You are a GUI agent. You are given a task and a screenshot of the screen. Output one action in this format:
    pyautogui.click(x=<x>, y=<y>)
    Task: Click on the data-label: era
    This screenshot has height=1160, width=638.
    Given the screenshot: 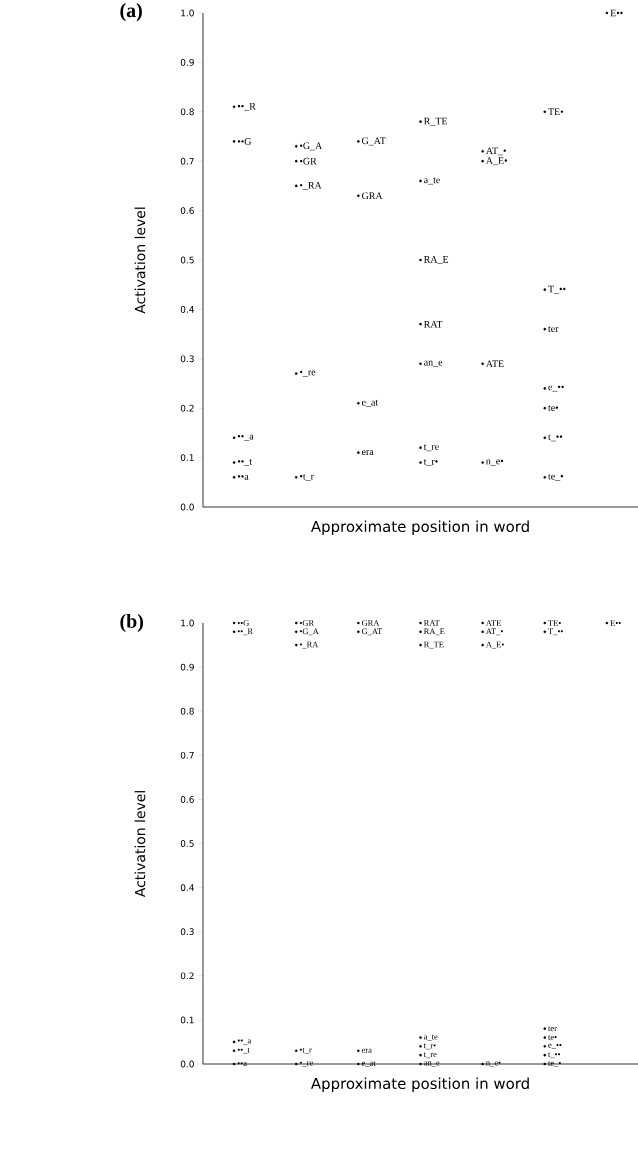 What is the action you would take?
    pyautogui.click(x=366, y=1050)
    